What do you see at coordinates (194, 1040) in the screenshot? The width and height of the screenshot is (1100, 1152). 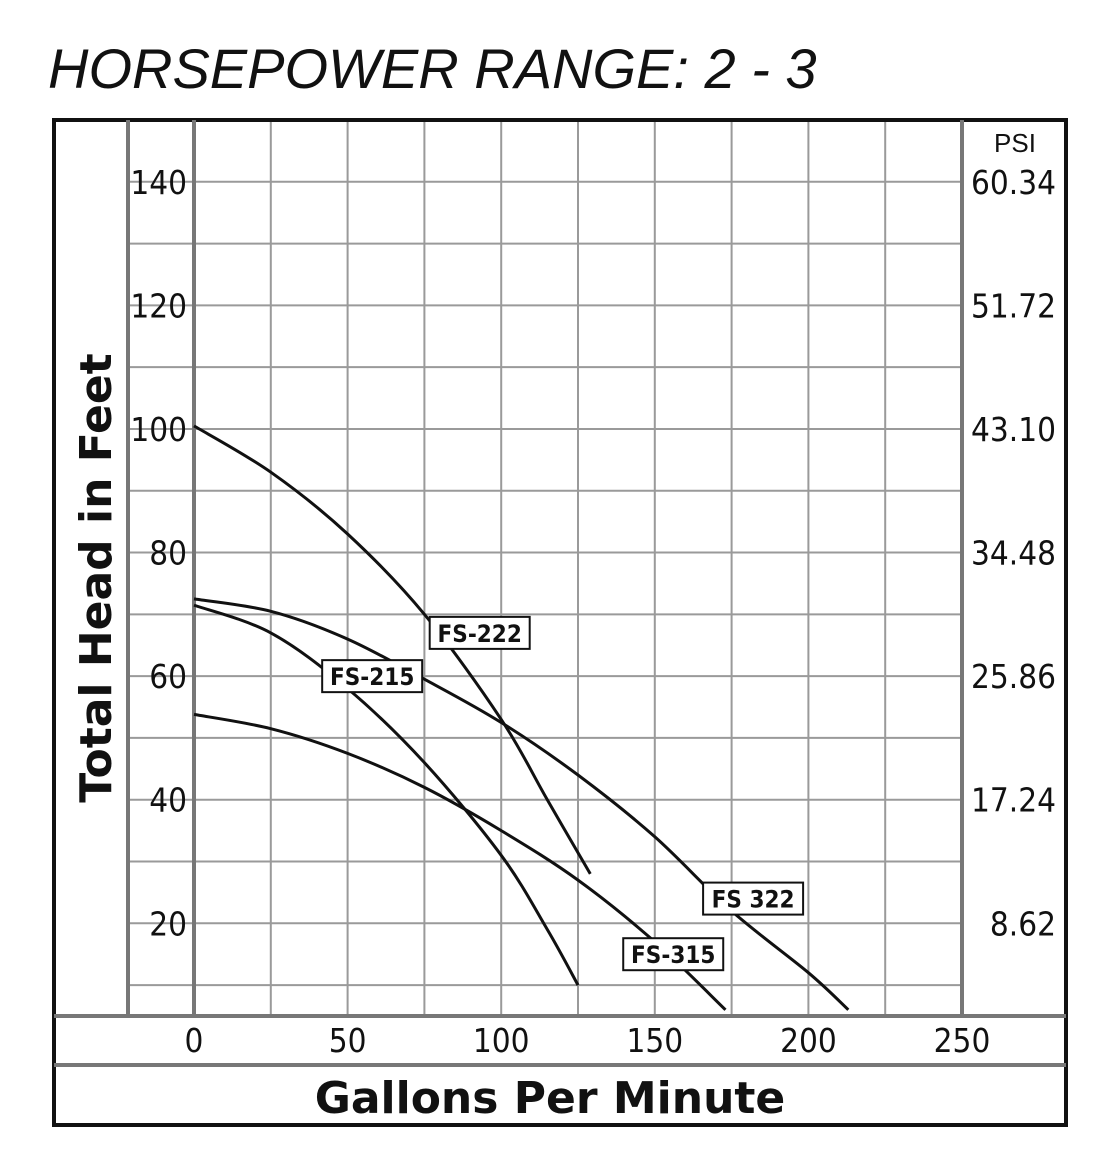 I see `x-tick-label: 0` at bounding box center [194, 1040].